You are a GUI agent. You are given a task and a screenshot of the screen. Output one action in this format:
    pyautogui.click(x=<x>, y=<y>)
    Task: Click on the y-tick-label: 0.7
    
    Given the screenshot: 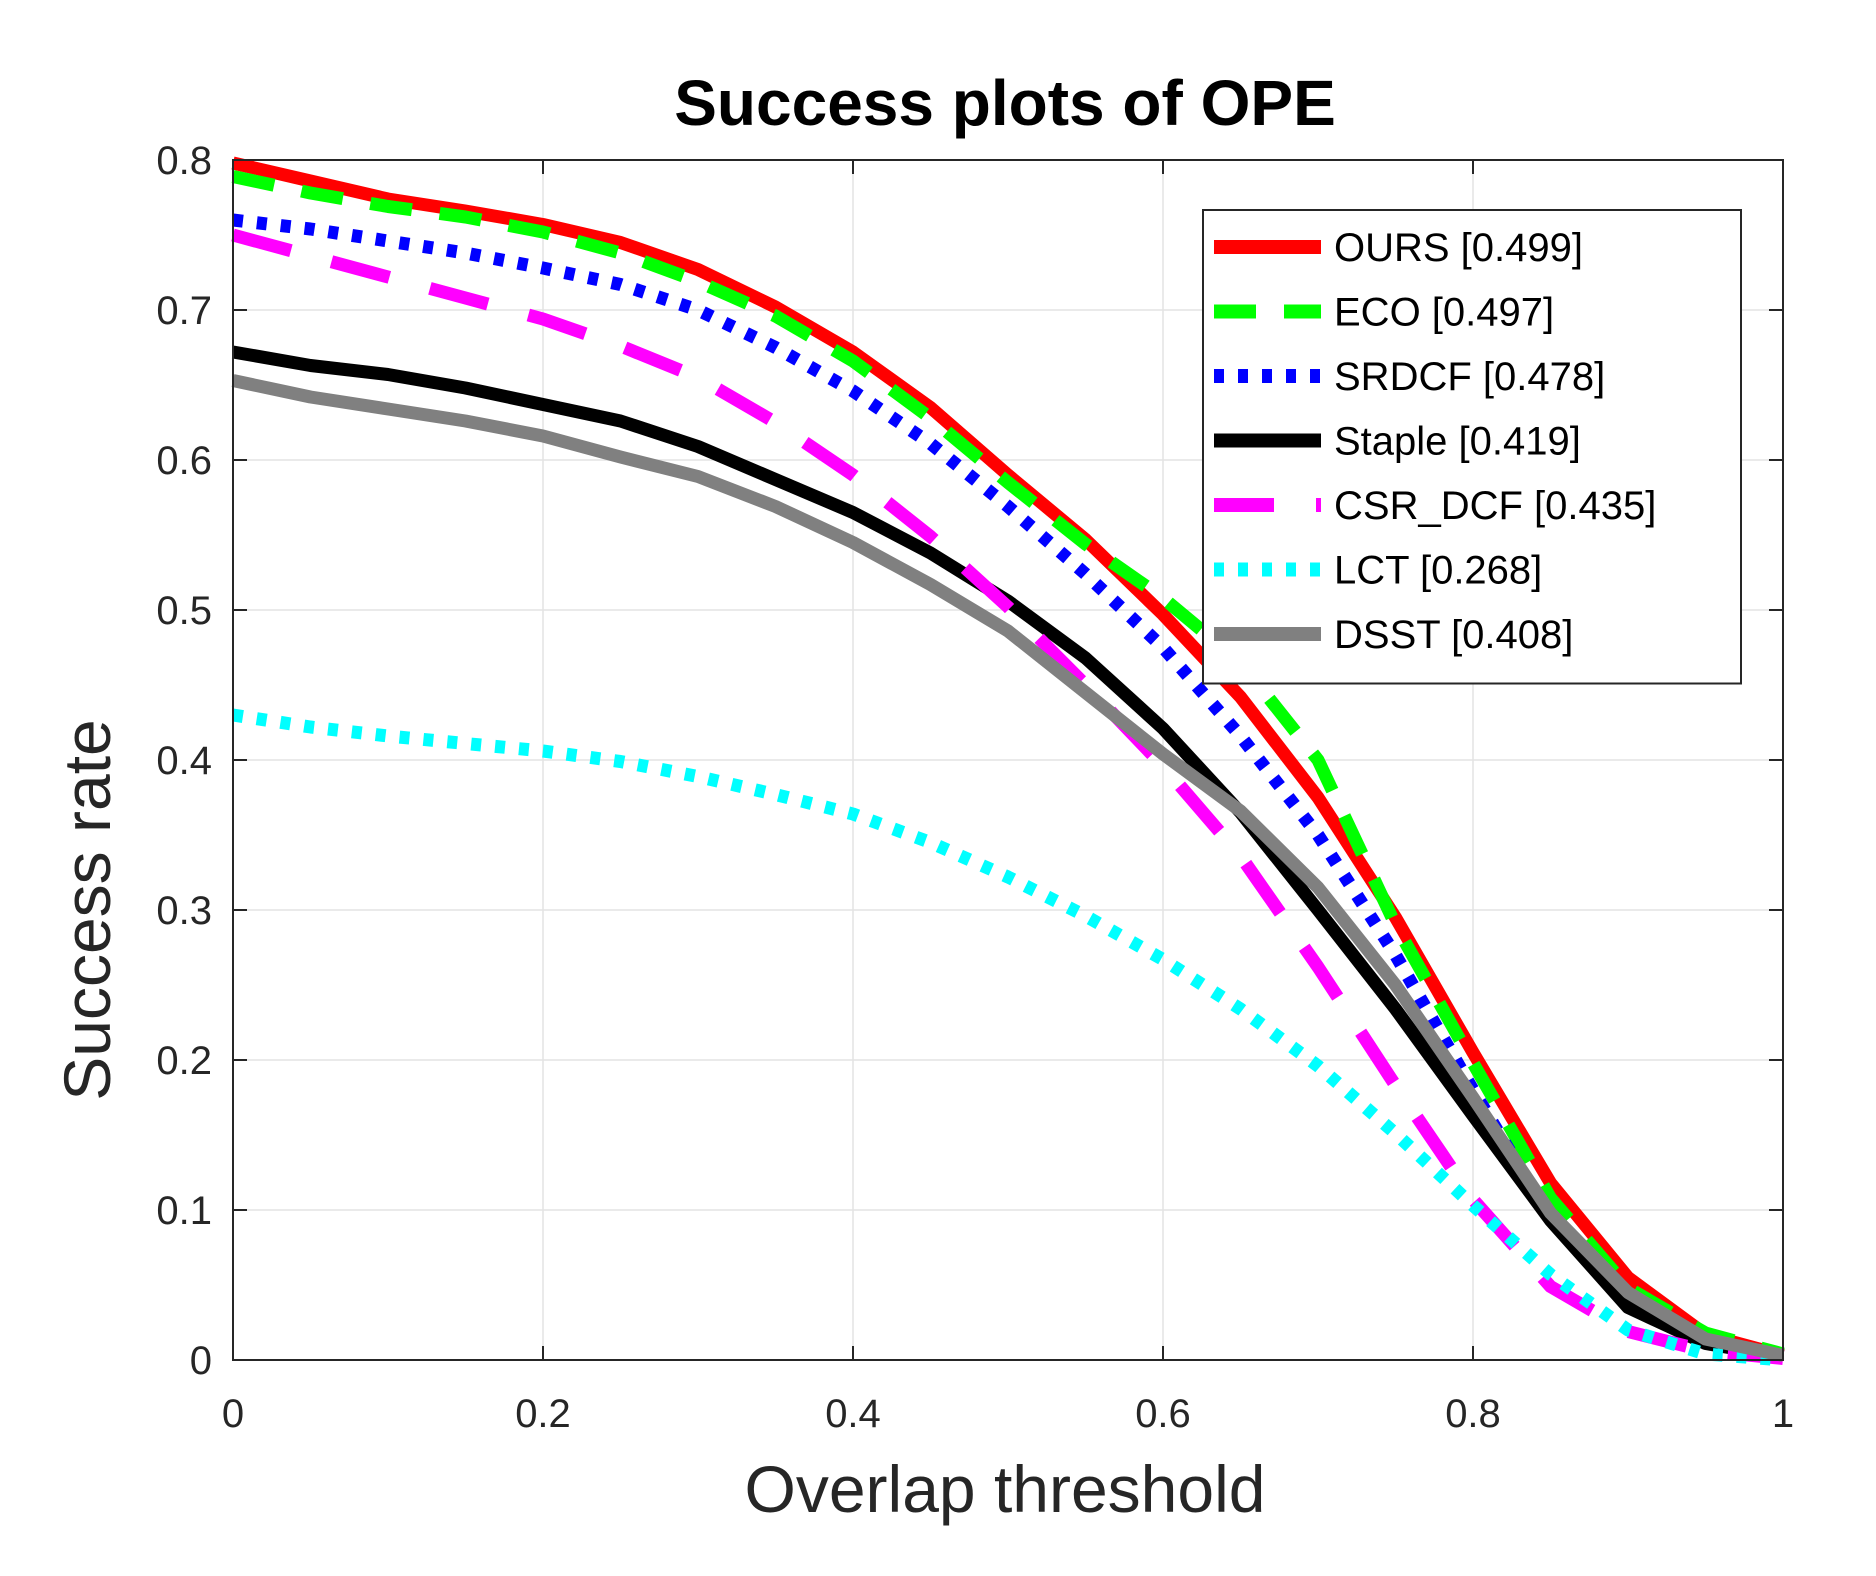 What is the action you would take?
    pyautogui.click(x=184, y=311)
    